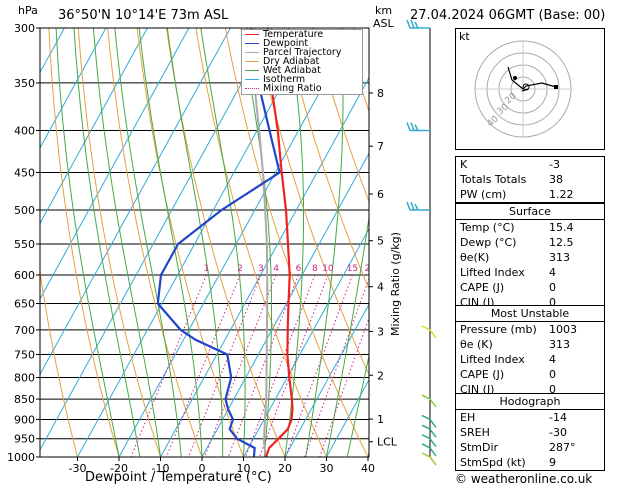  I want to click on index-label: CIN (J), so click(477, 389).